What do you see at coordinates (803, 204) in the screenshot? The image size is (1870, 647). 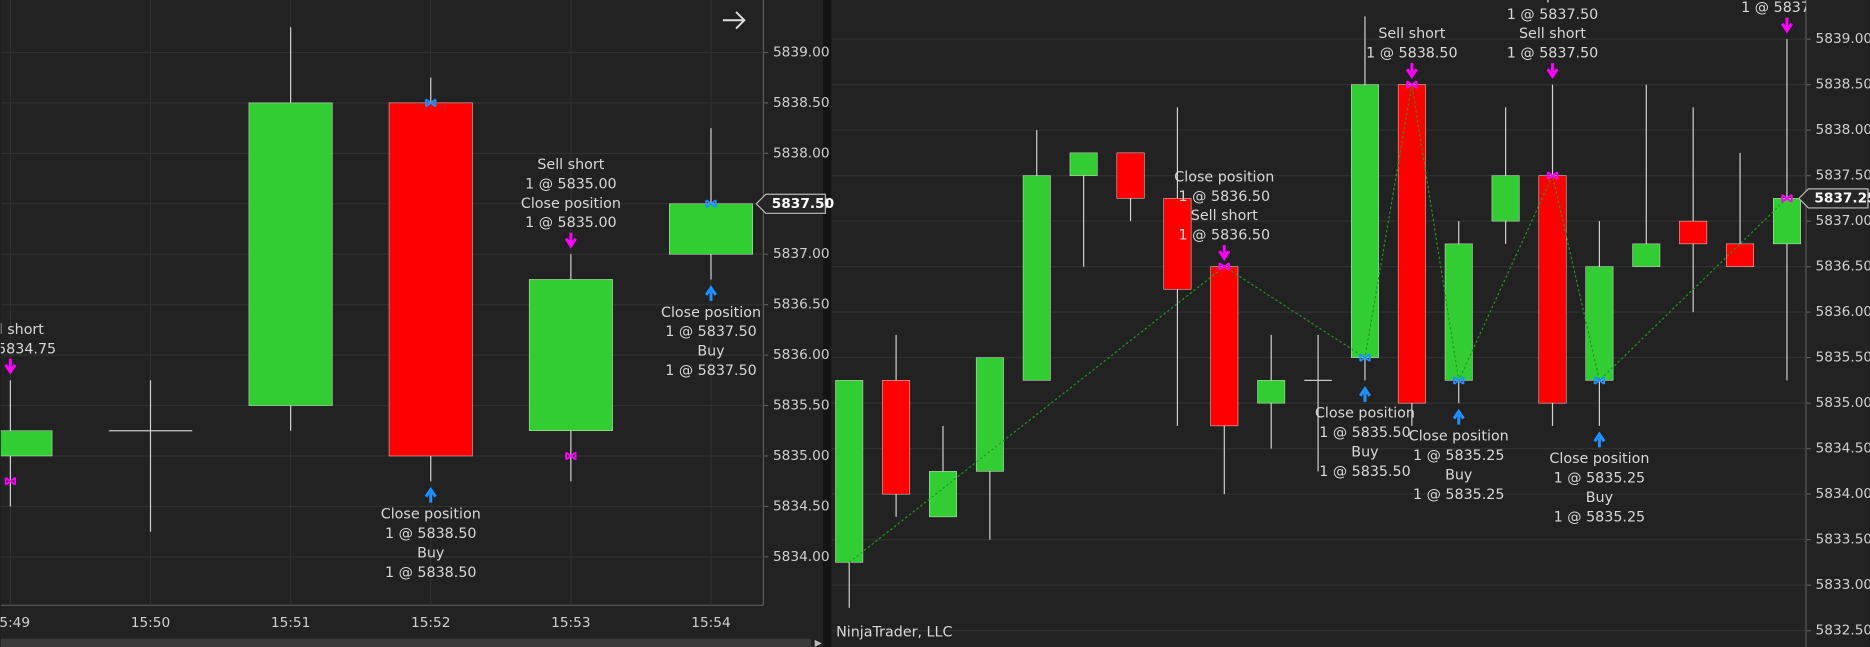 I see `last-price-label: 5837.50` at bounding box center [803, 204].